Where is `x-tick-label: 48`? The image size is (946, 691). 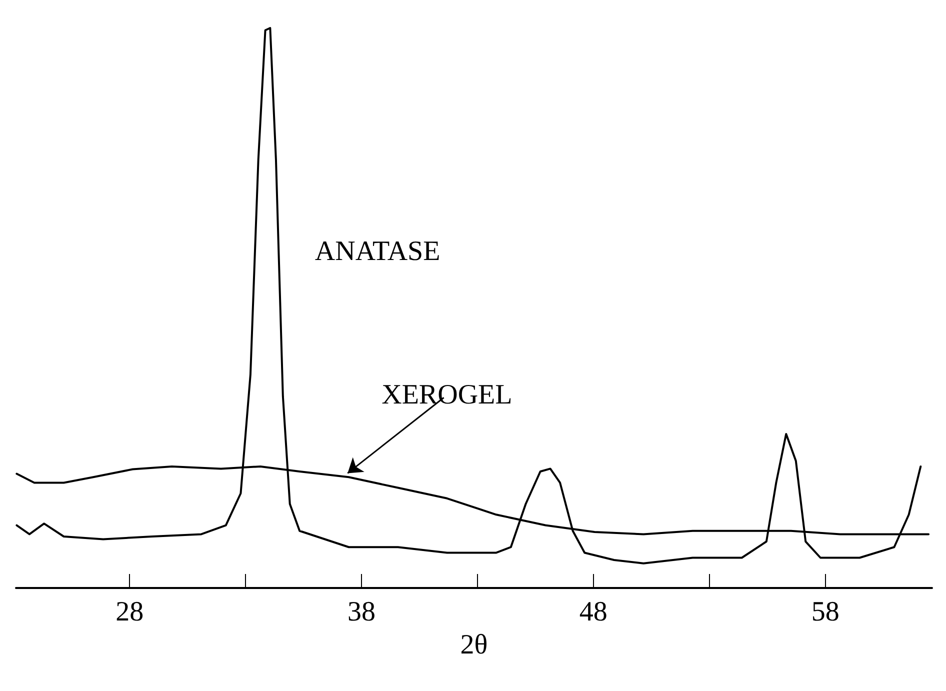
x-tick-label: 48 is located at coordinates (593, 612).